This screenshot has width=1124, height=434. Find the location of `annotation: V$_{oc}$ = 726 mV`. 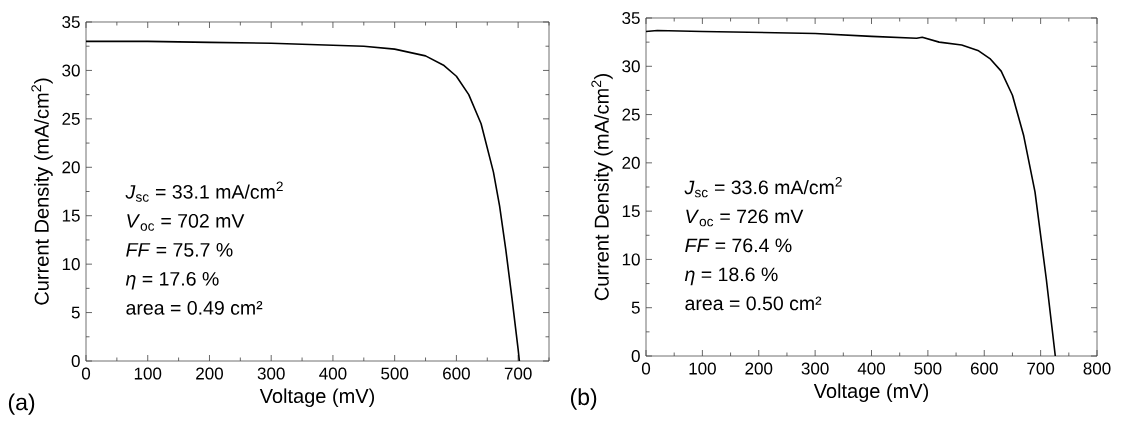

annotation: V$_{oc}$ = 726 mV is located at coordinates (745, 218).